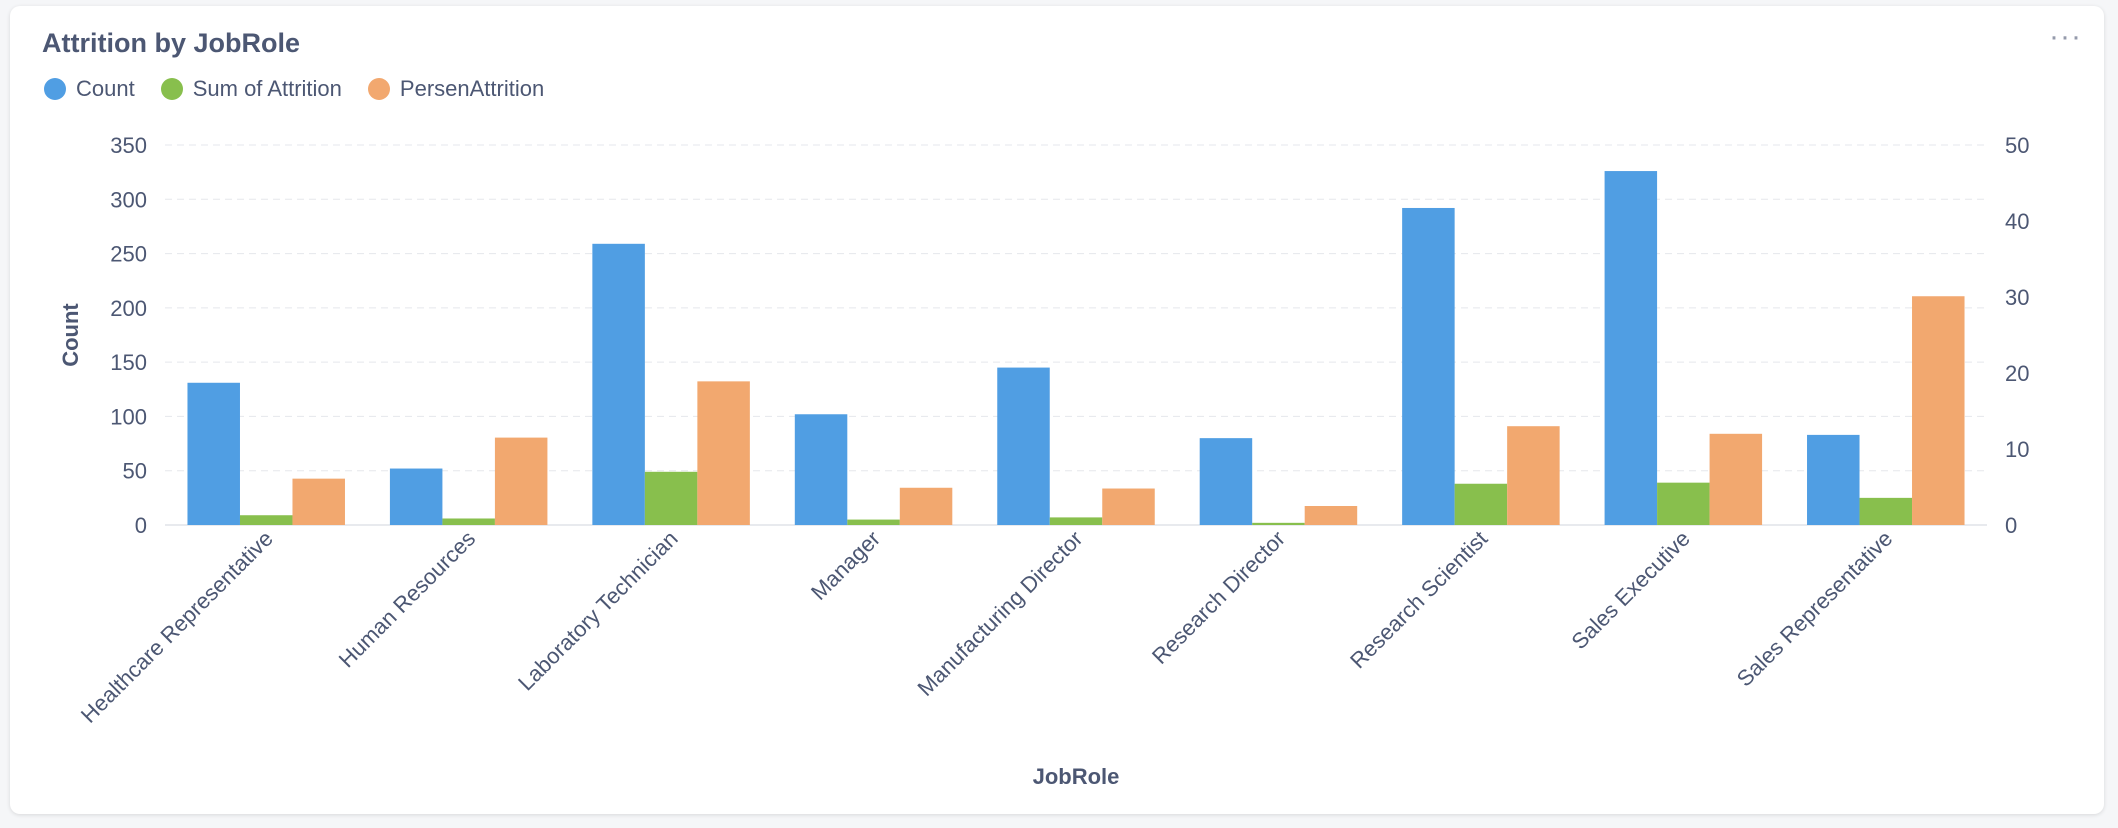  I want to click on x-tick-label: Manager, so click(845, 565).